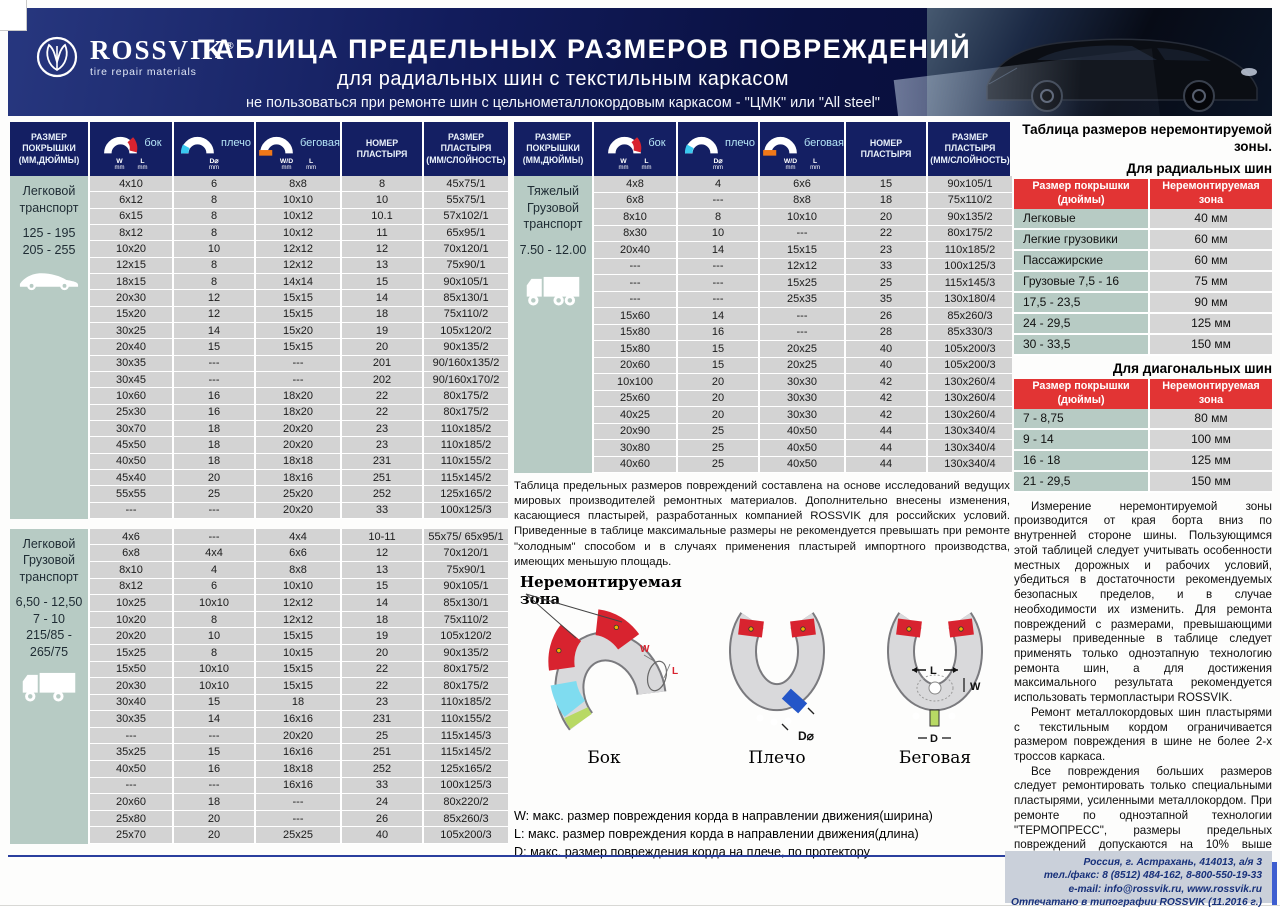 The height and width of the screenshot is (909, 1280). Describe the element at coordinates (132, 233) in the screenshot. I see `table-cell: 8x12` at that location.